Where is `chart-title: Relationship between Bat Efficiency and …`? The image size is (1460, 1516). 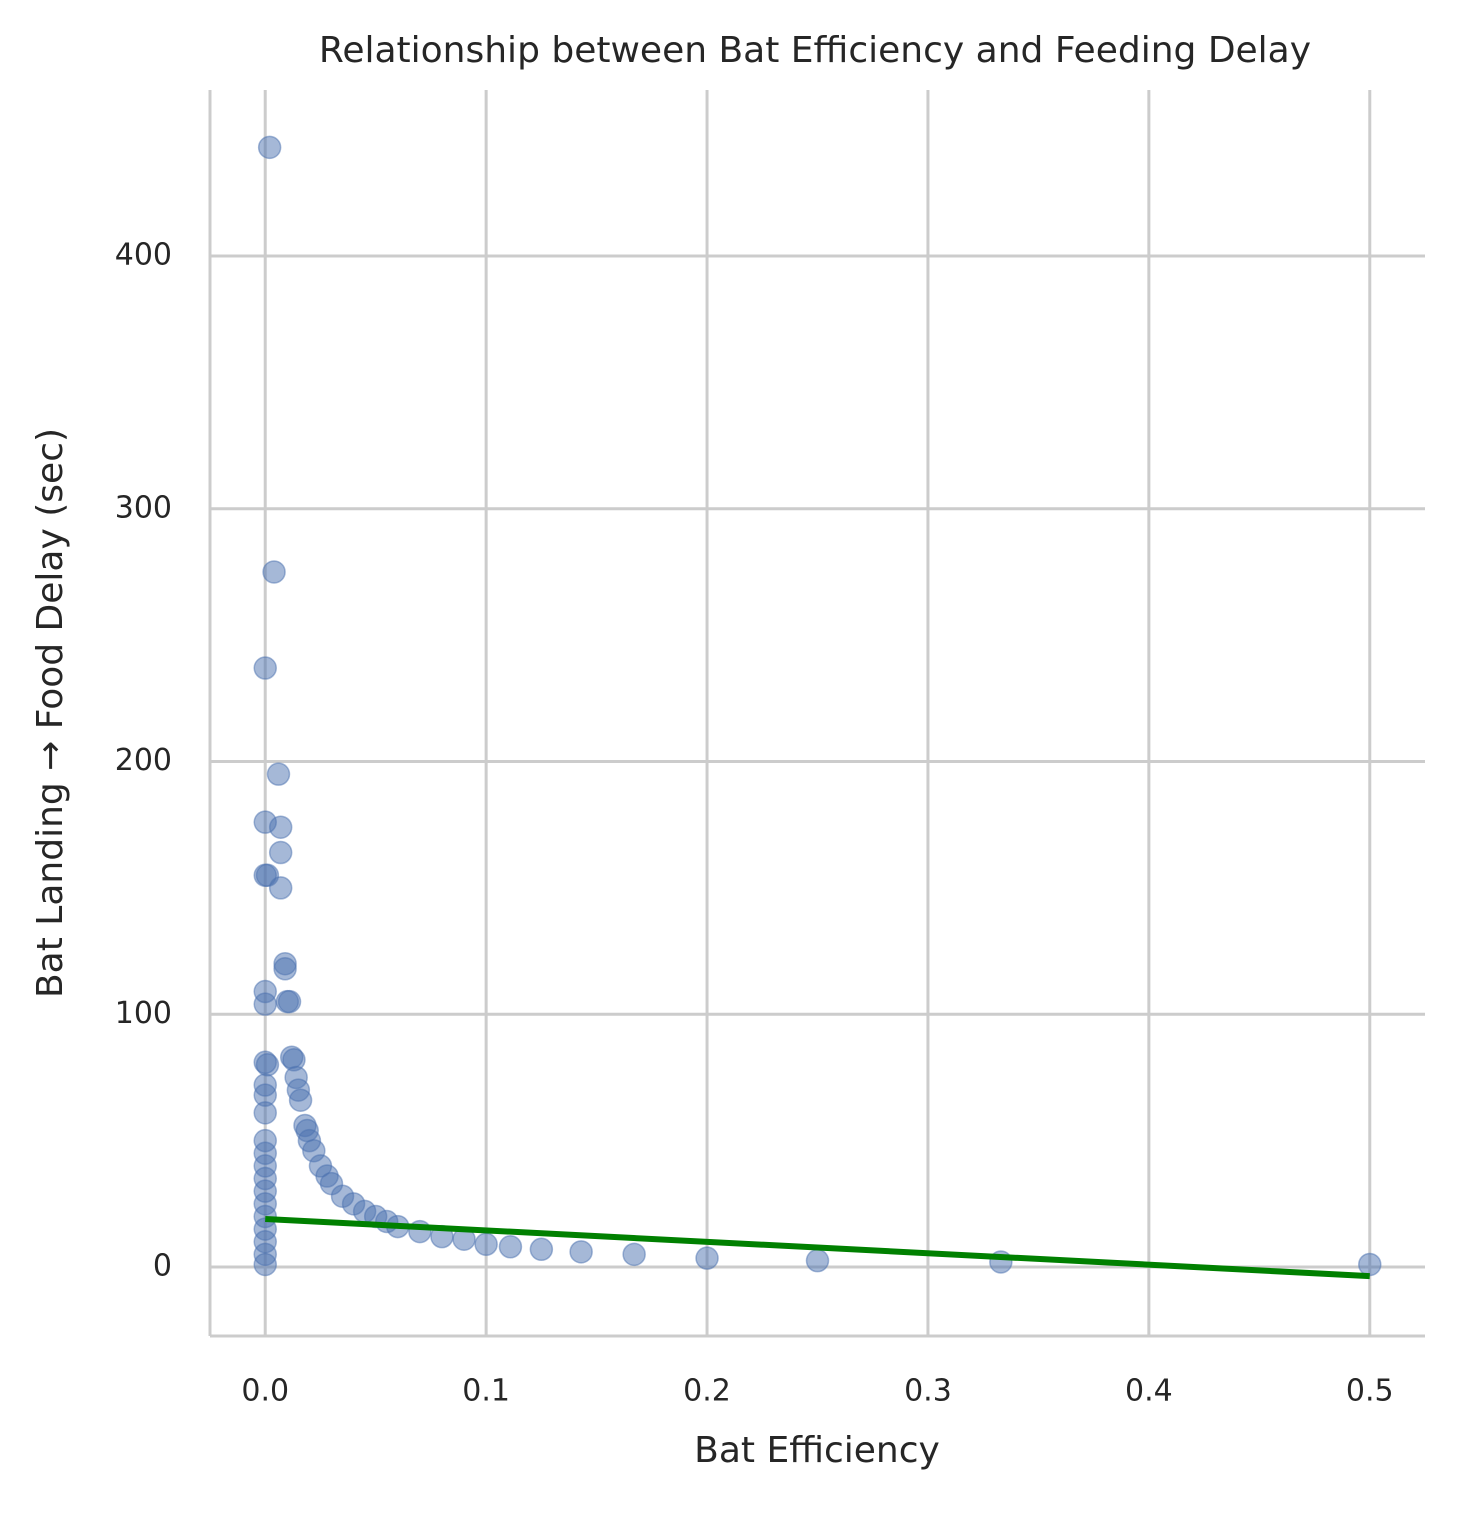 chart-title: Relationship between Bat Efficiency and … is located at coordinates (815, 50).